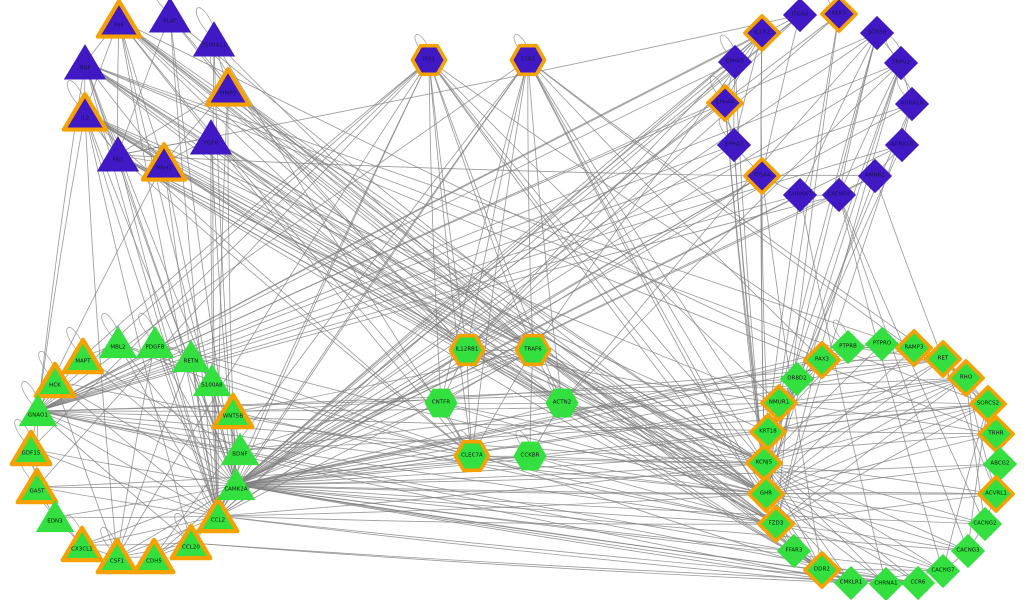  What do you see at coordinates (38, 411) in the screenshot?
I see `graph-node-gnao1: GNAO1` at bounding box center [38, 411].